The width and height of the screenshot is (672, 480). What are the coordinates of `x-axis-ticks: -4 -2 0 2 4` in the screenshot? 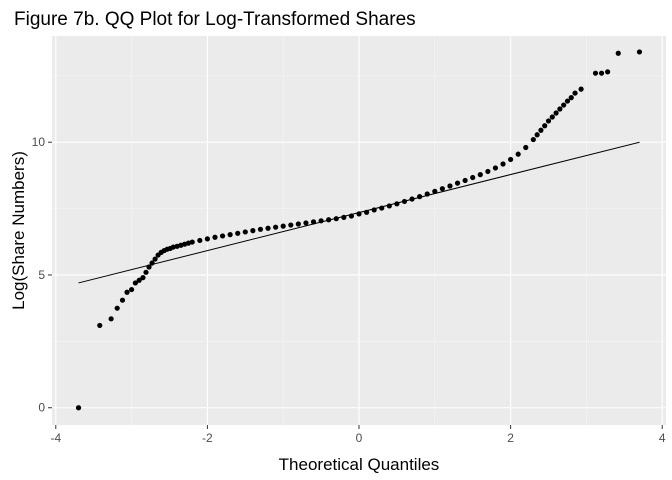 It's located at (358, 435).